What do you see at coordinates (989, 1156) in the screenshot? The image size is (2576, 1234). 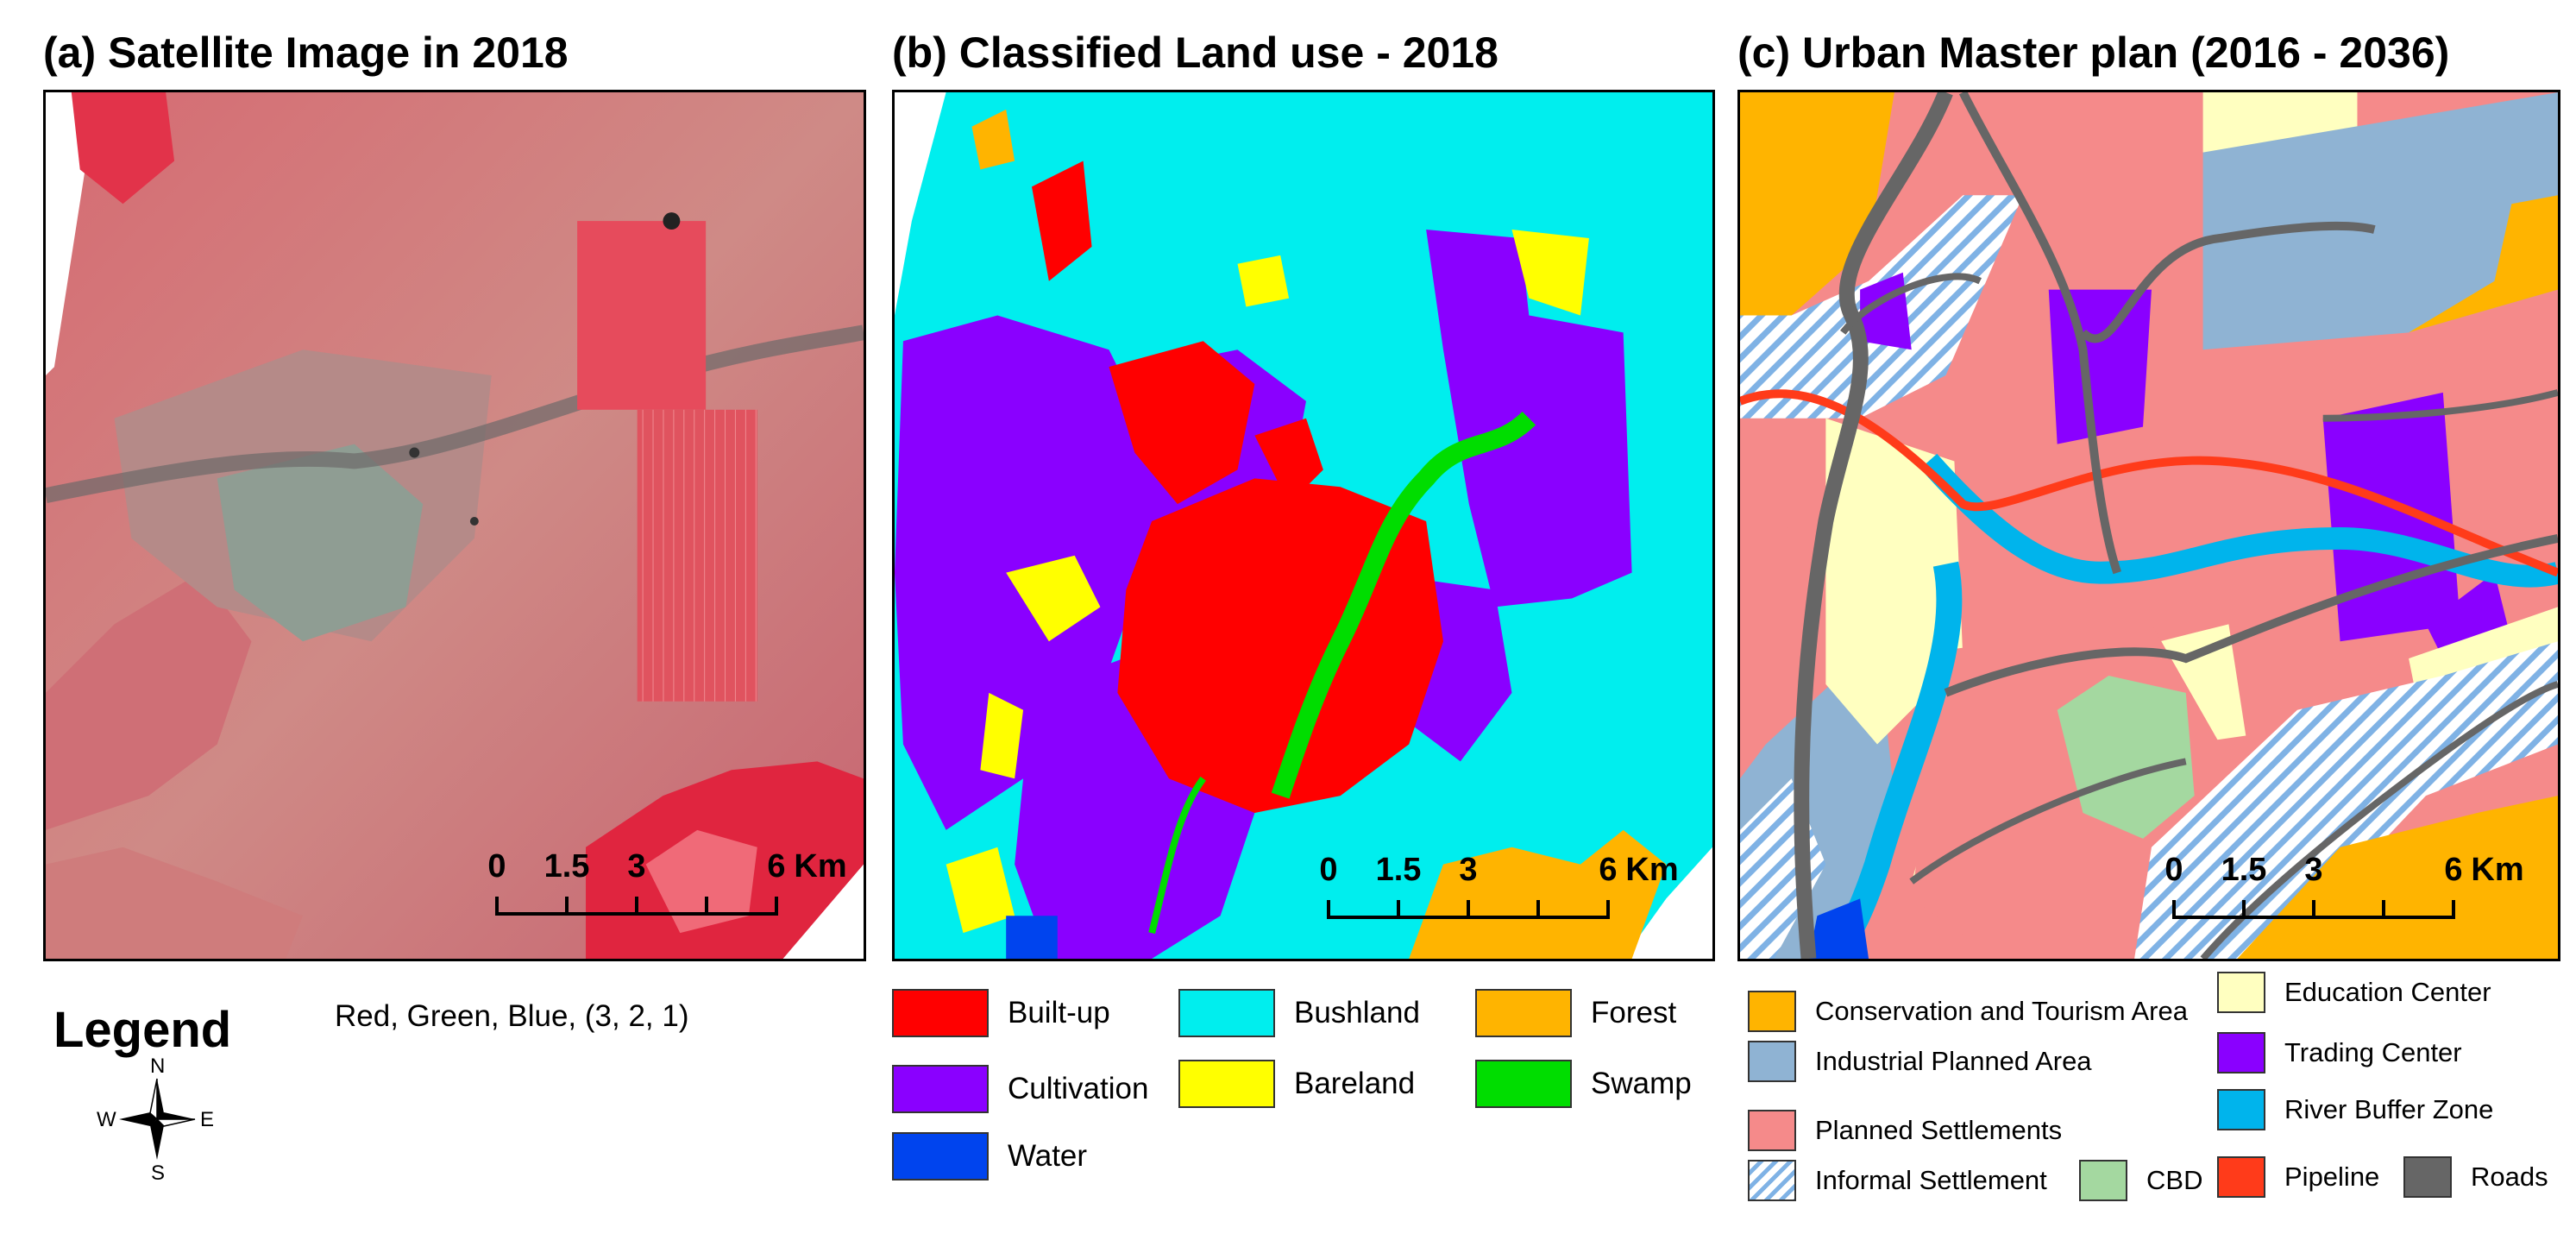 I see `legend-item-water: Water` at bounding box center [989, 1156].